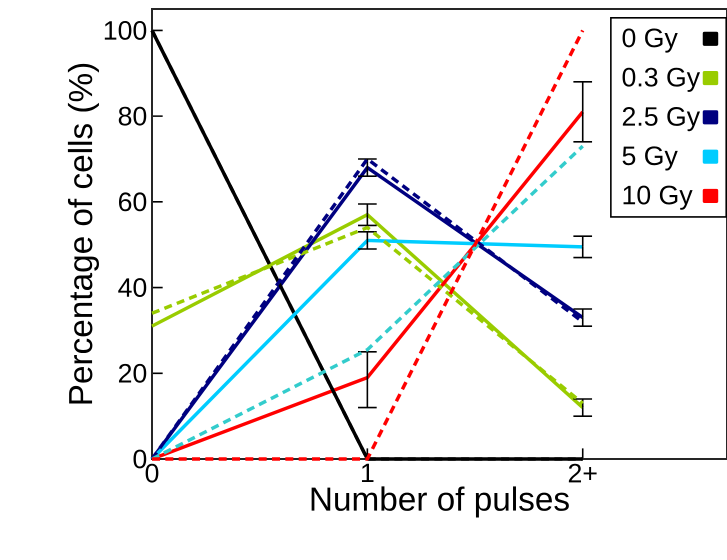 Image resolution: width=727 pixels, height=560 pixels. I want to click on x-tick-label: 2+, so click(582, 473).